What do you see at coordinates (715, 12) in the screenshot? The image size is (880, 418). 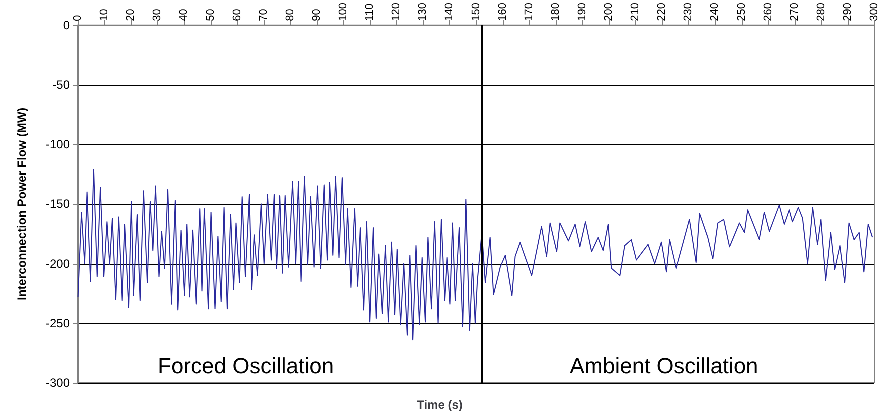 I see `x-tick-label: 240` at bounding box center [715, 12].